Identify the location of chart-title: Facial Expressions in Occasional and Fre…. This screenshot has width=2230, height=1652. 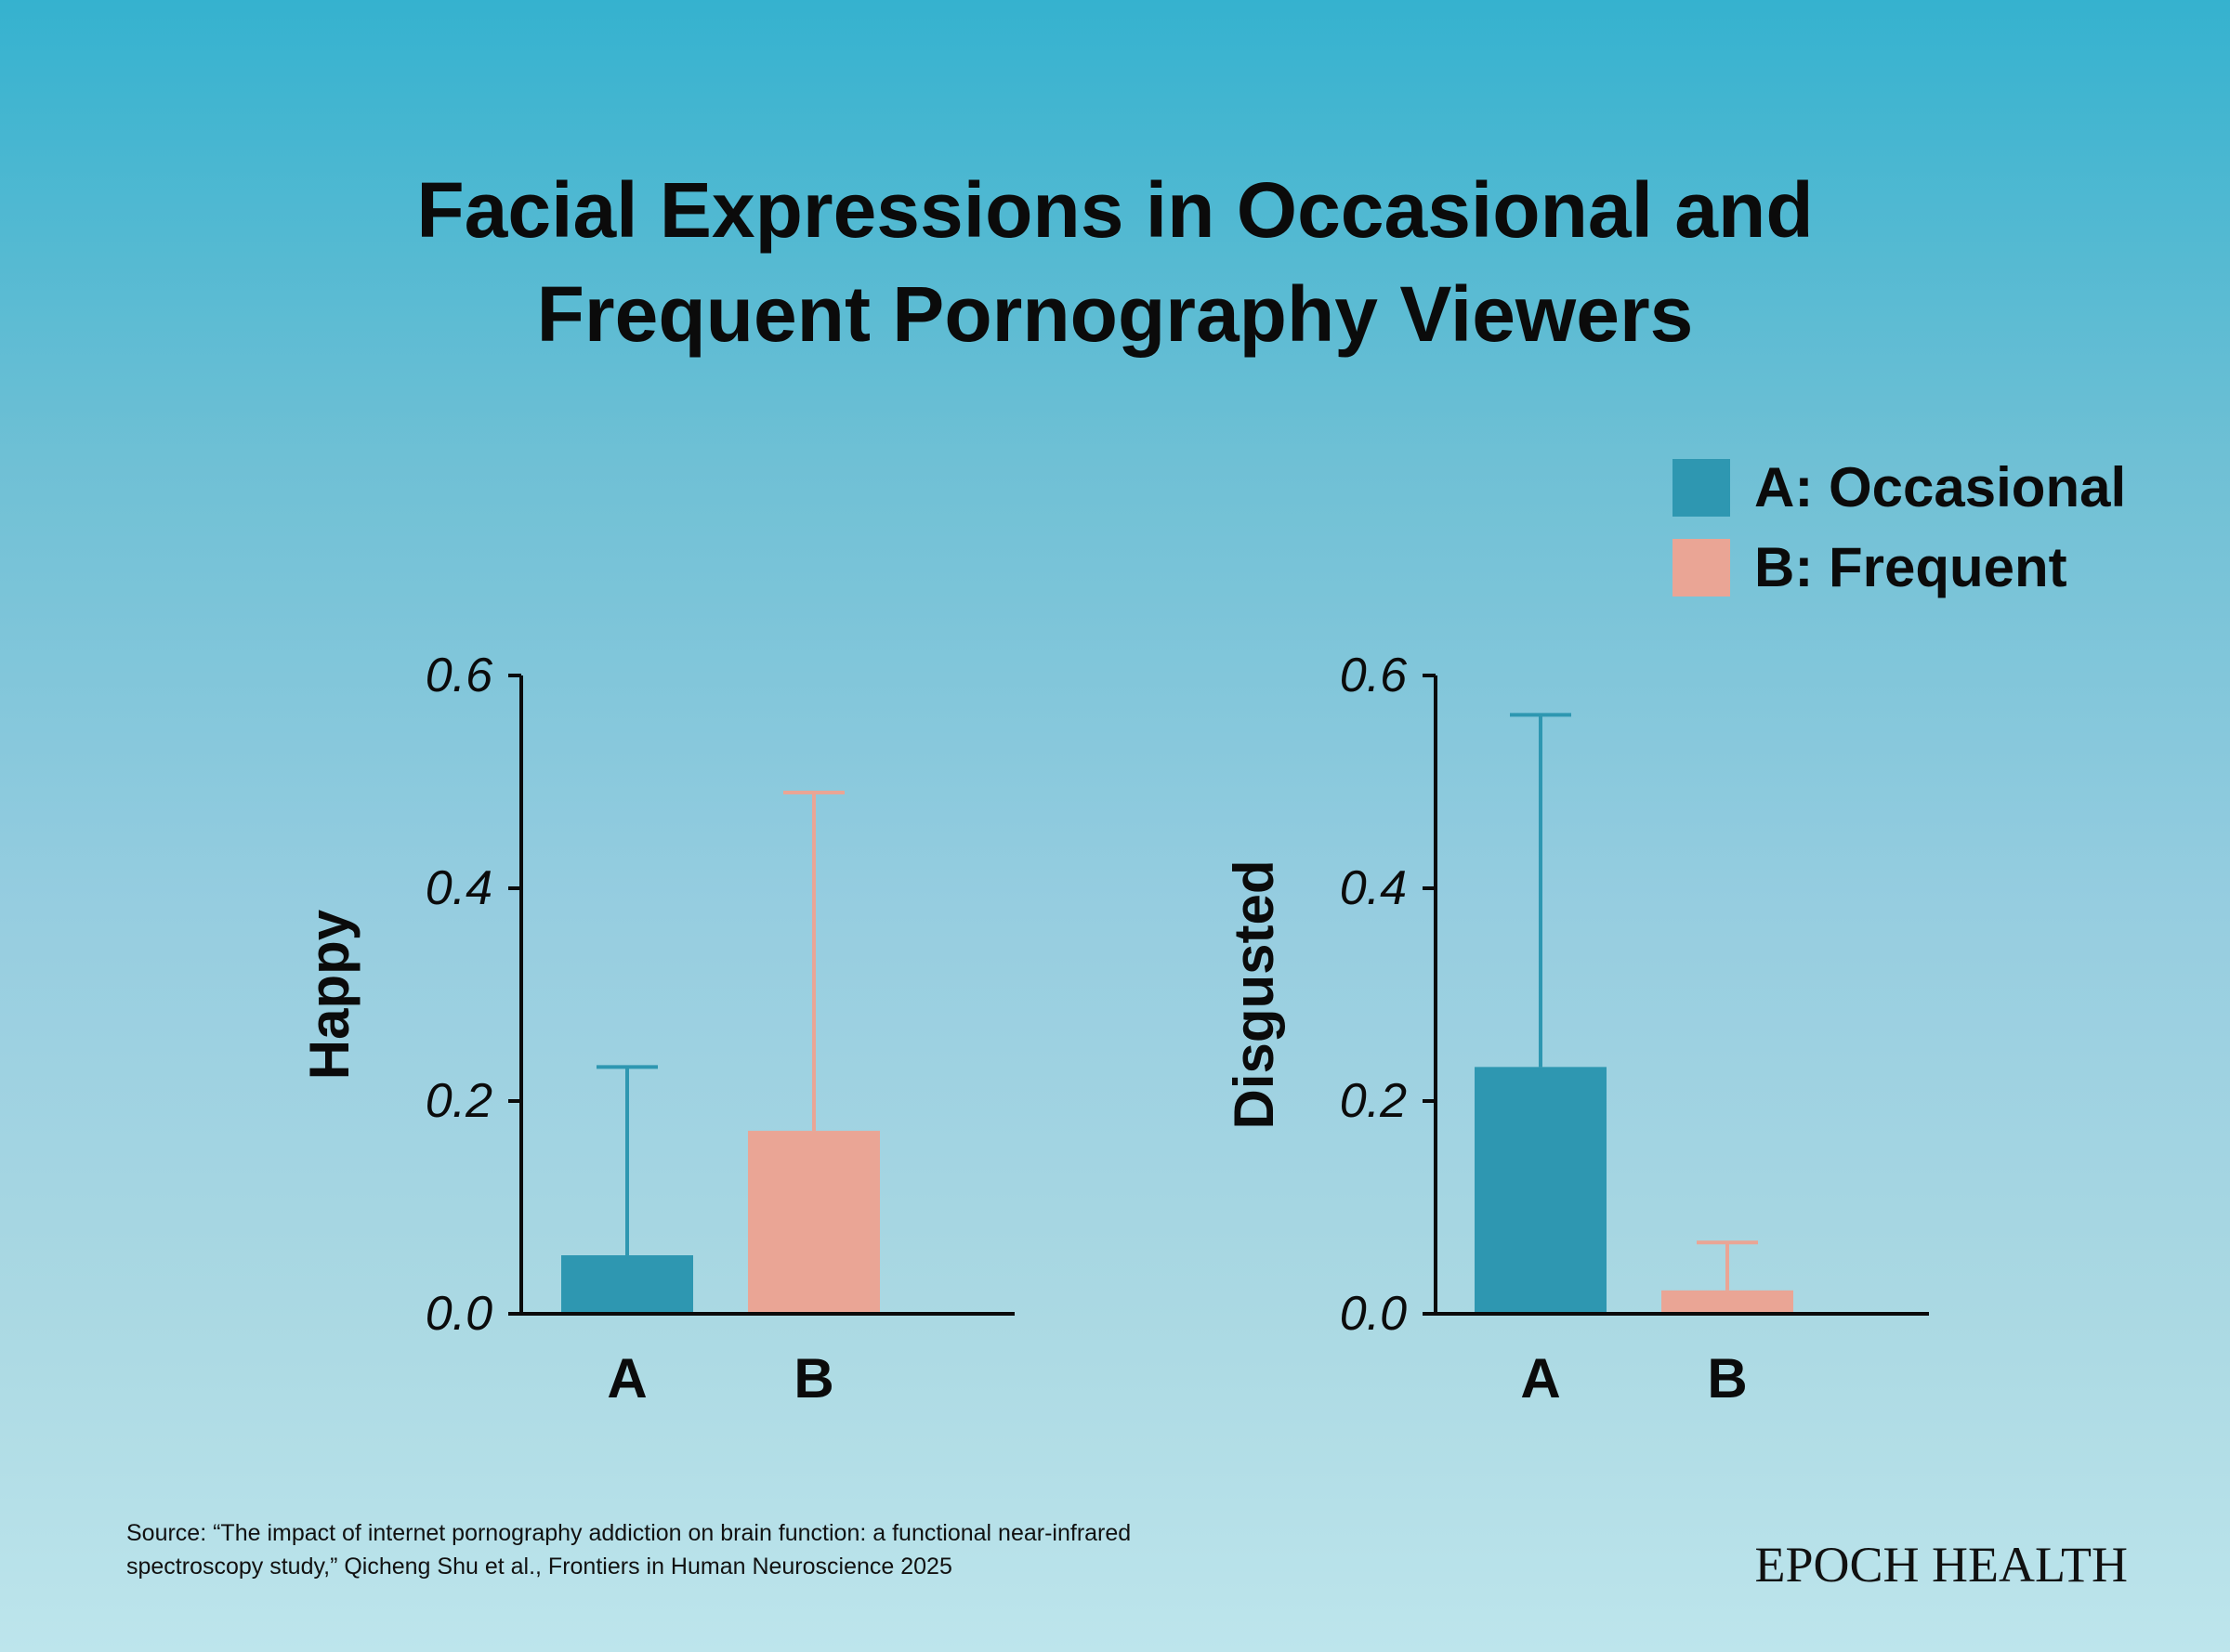
(1115, 262).